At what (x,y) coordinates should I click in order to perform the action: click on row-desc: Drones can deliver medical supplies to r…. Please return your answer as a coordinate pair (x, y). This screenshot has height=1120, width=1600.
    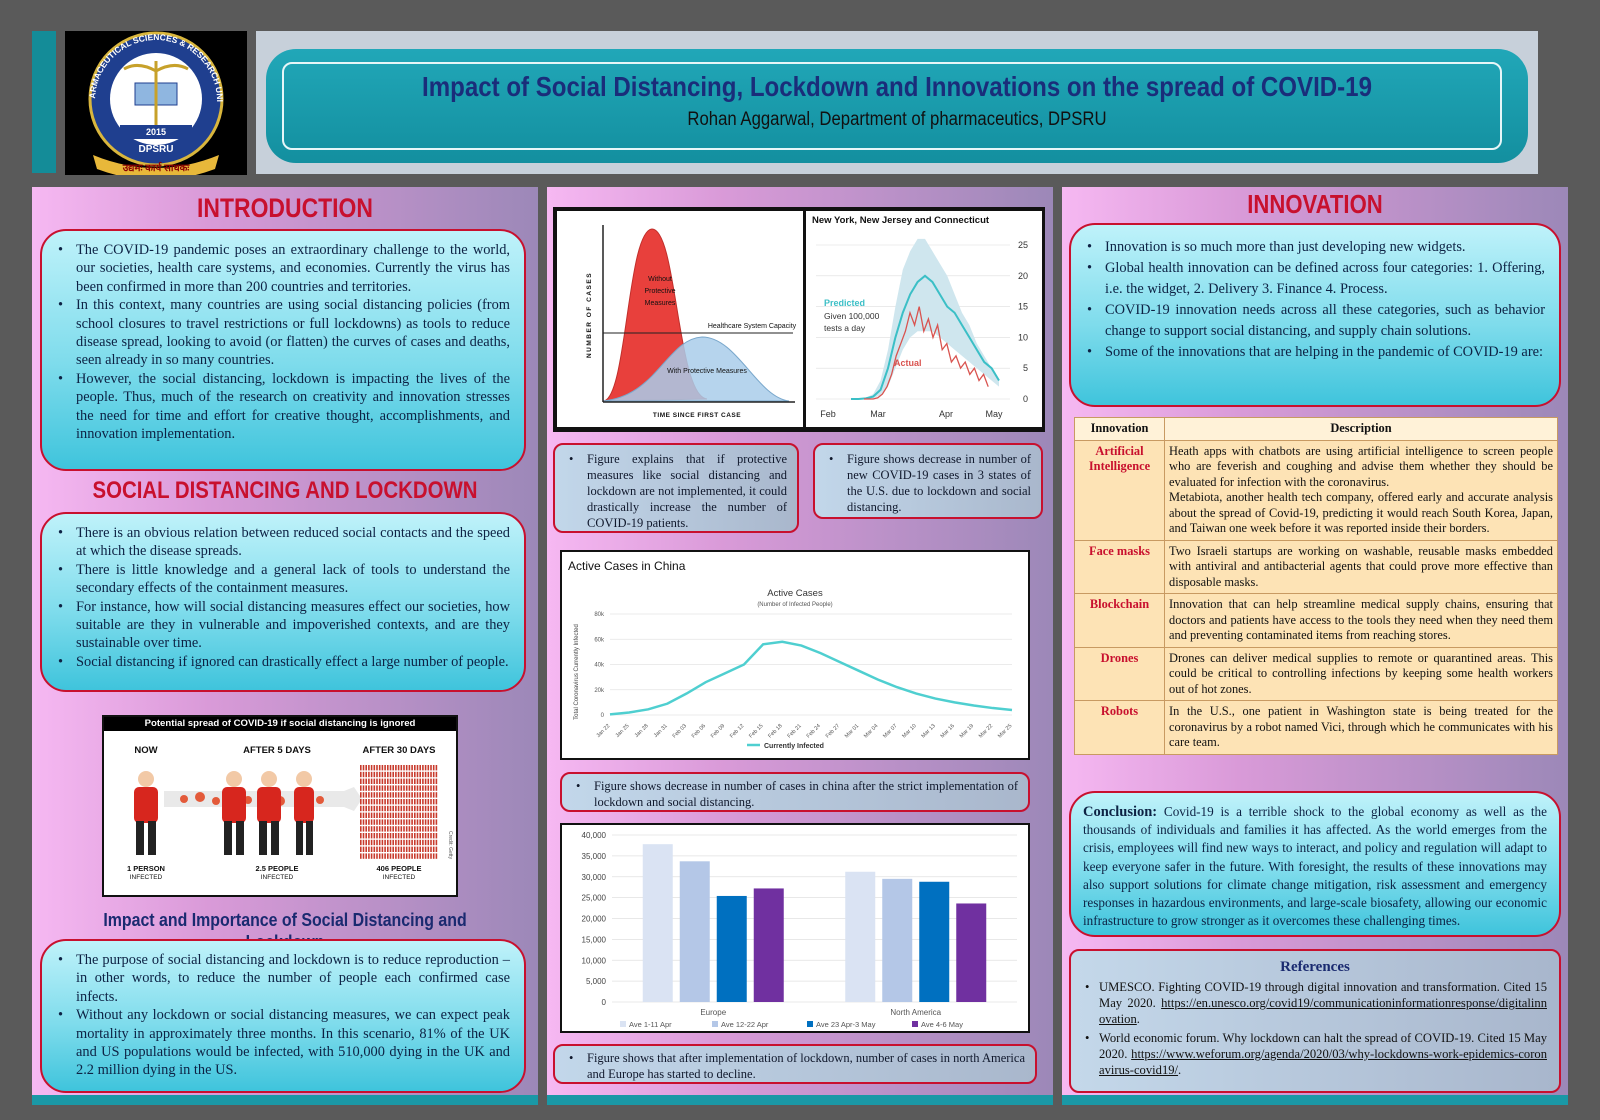
    Looking at the image, I should click on (1361, 673).